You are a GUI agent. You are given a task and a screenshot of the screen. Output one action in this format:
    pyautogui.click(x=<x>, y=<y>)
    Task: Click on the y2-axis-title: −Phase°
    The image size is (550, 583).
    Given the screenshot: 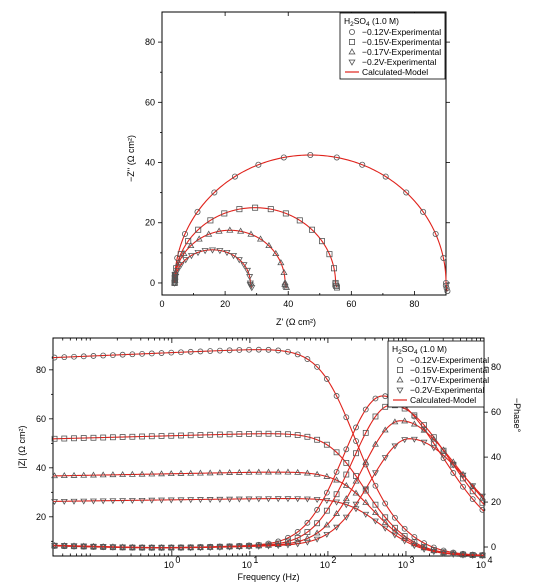 What is the action you would take?
    pyautogui.click(x=517, y=415)
    